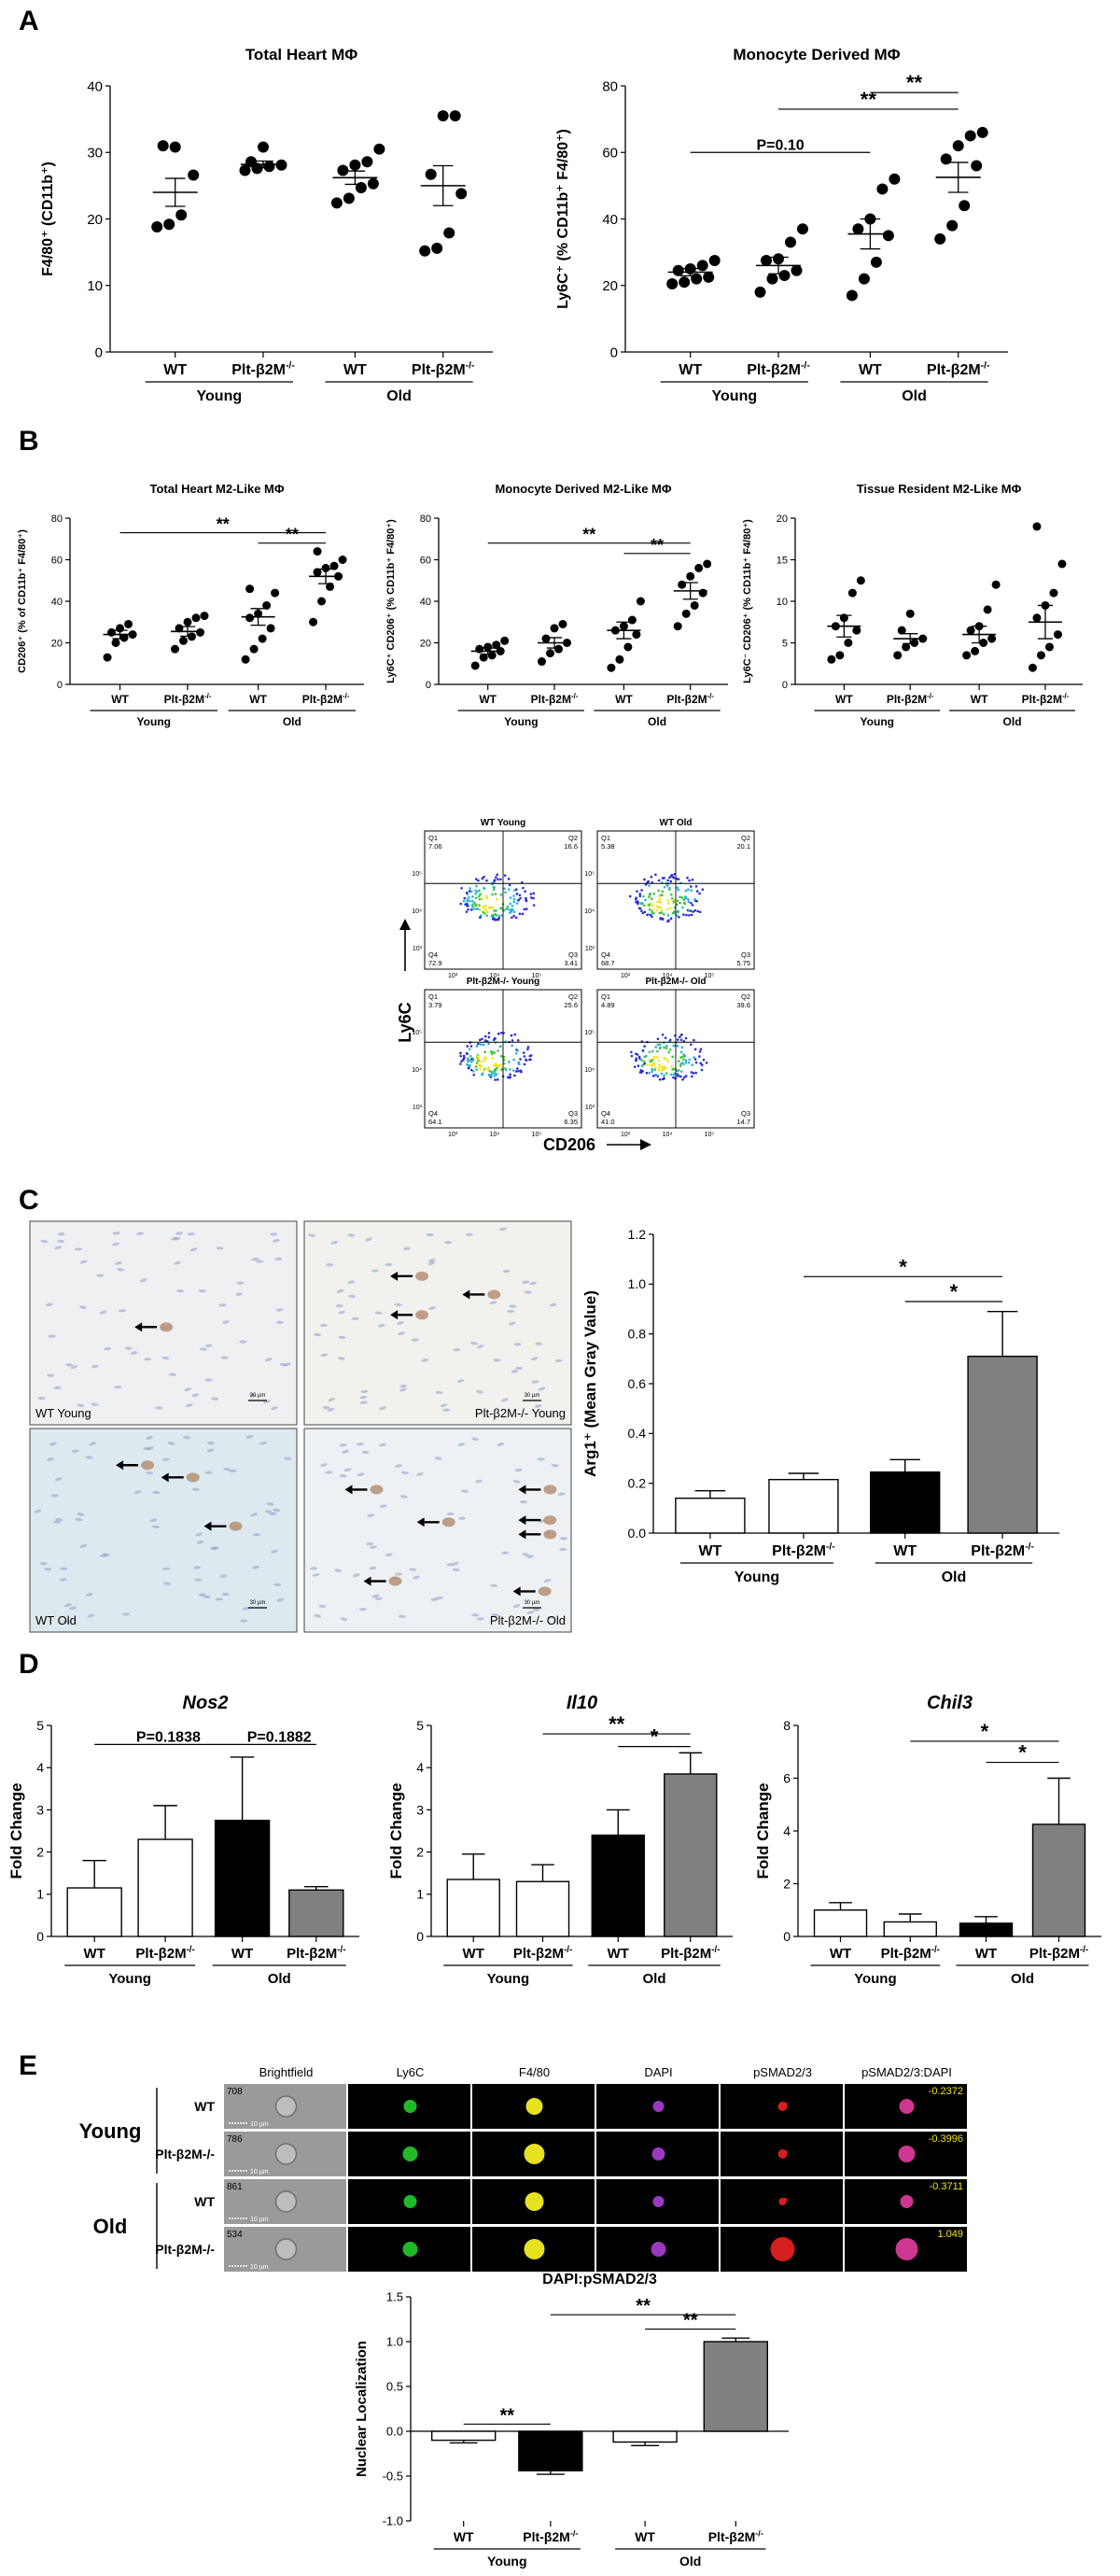 The height and width of the screenshot is (2576, 1120). What do you see at coordinates (668, 1135) in the screenshot?
I see `flow-x-tick: 10⁴` at bounding box center [668, 1135].